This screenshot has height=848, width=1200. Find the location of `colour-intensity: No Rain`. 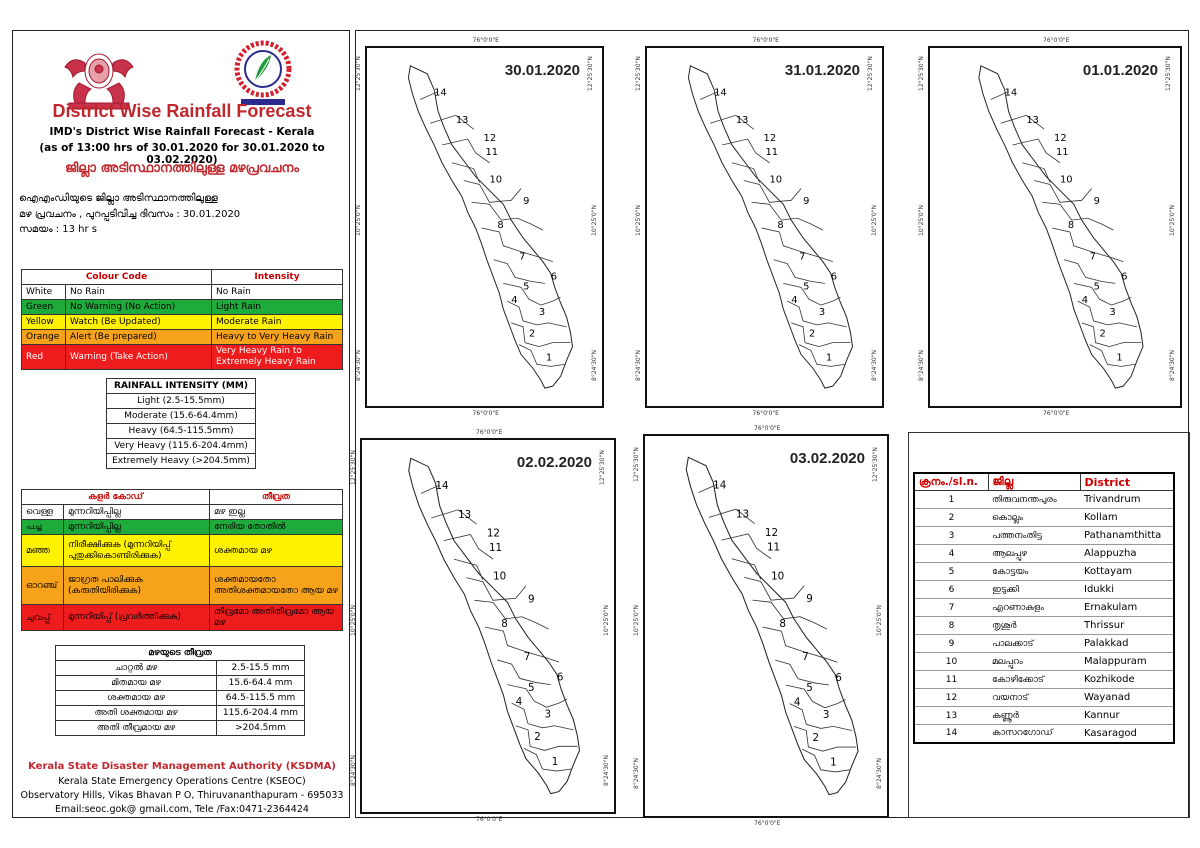

colour-intensity: No Rain is located at coordinates (277, 292).